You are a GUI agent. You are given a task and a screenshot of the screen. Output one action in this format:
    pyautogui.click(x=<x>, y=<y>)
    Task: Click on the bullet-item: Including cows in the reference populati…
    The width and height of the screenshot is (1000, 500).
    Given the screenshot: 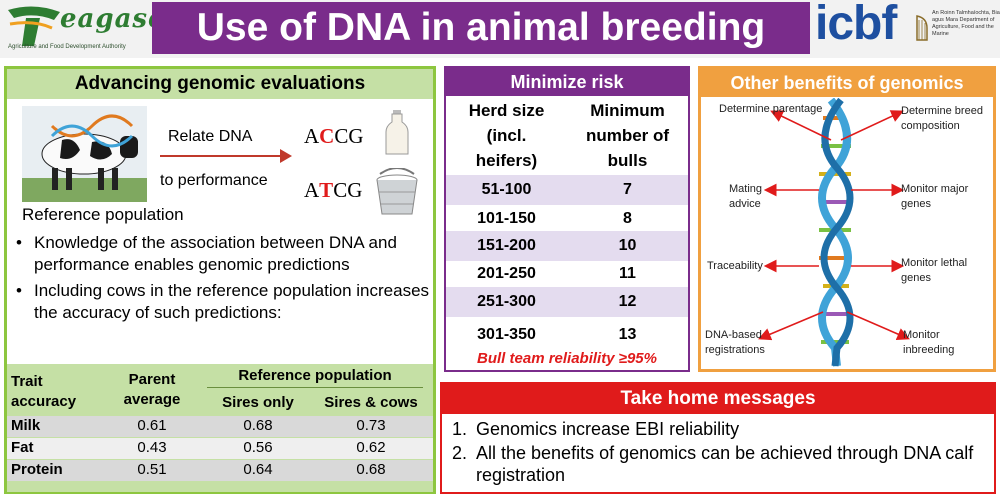 What is the action you would take?
    pyautogui.click(x=222, y=302)
    